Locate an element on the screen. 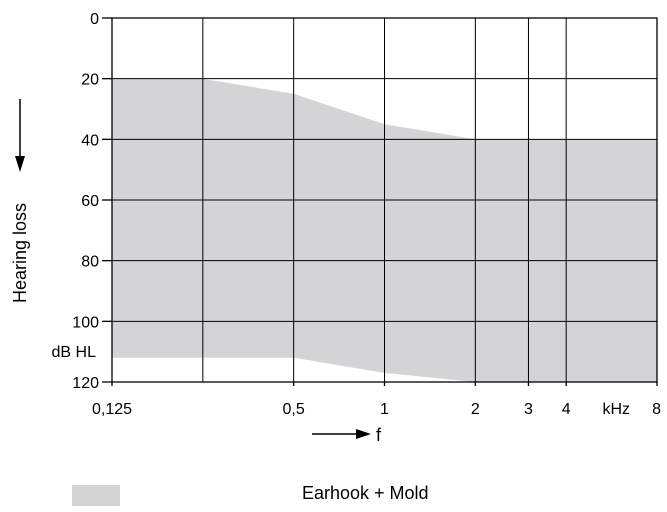  y-tick-label: 40 is located at coordinates (90, 140).